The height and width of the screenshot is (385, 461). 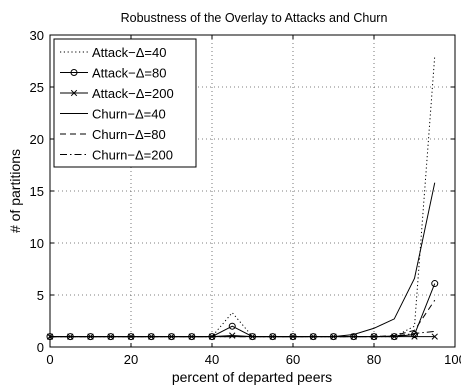 What do you see at coordinates (49, 359) in the screenshot?
I see `x-tick-label: 0` at bounding box center [49, 359].